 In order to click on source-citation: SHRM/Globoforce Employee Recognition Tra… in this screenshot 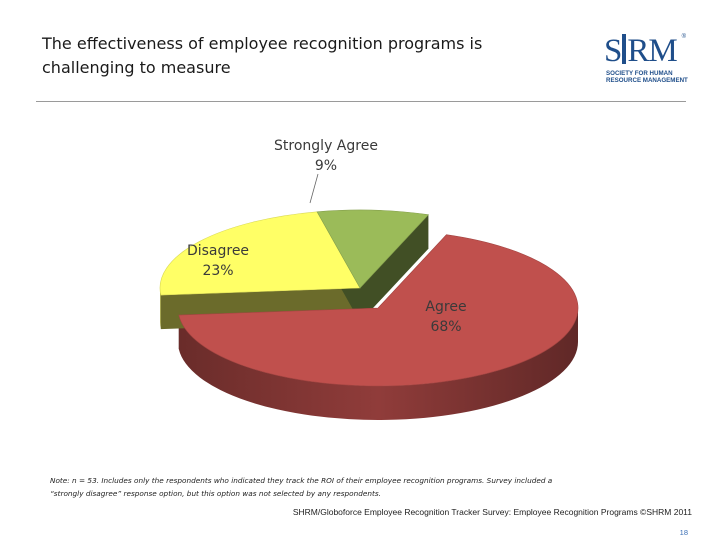, I will do `click(492, 512)`.